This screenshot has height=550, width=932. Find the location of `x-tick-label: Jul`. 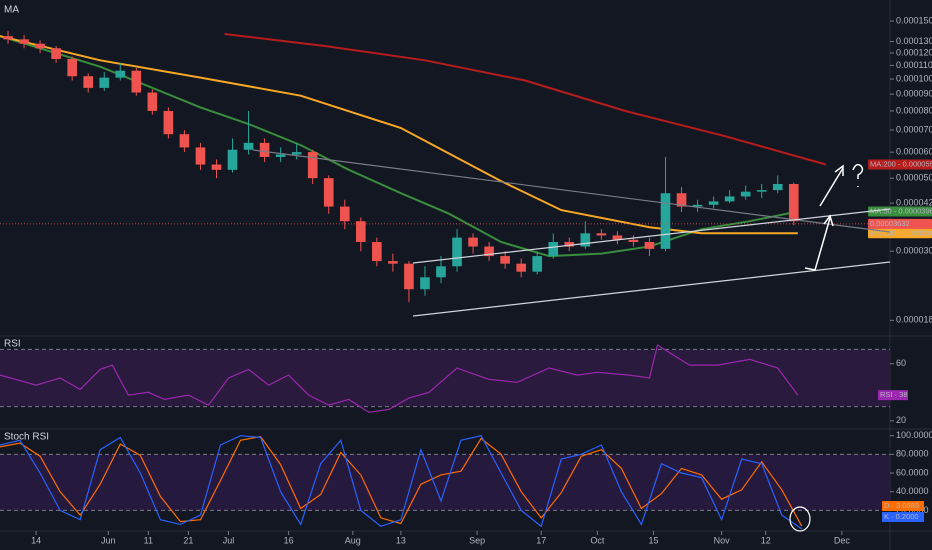

x-tick-label: Jul is located at coordinates (229, 540).